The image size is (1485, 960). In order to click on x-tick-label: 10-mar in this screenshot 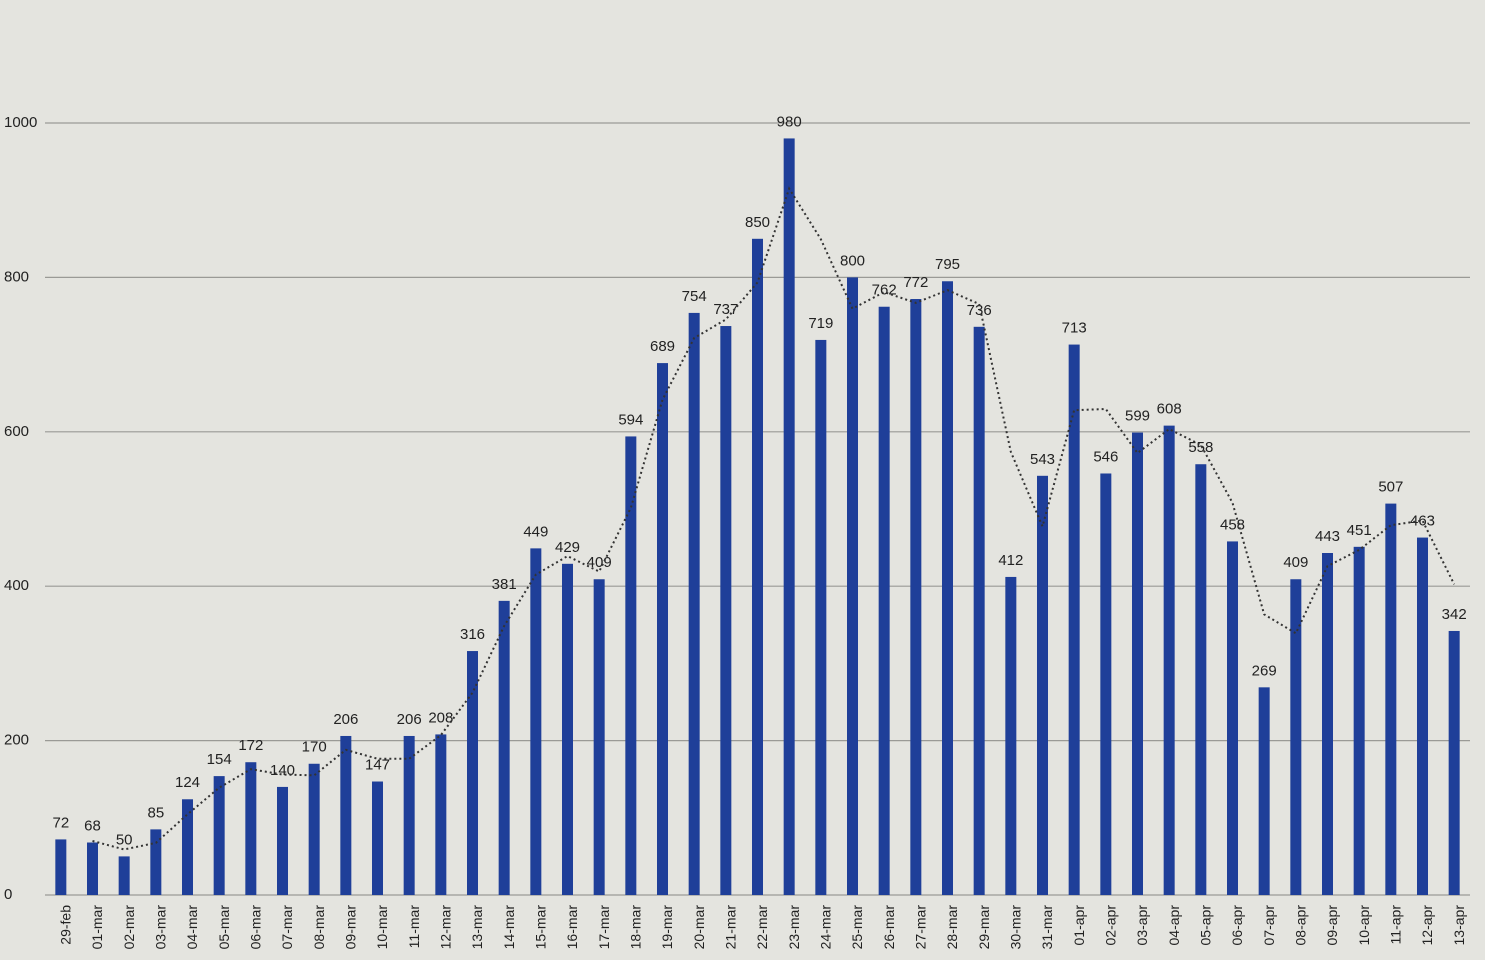, I will do `click(382, 927)`.